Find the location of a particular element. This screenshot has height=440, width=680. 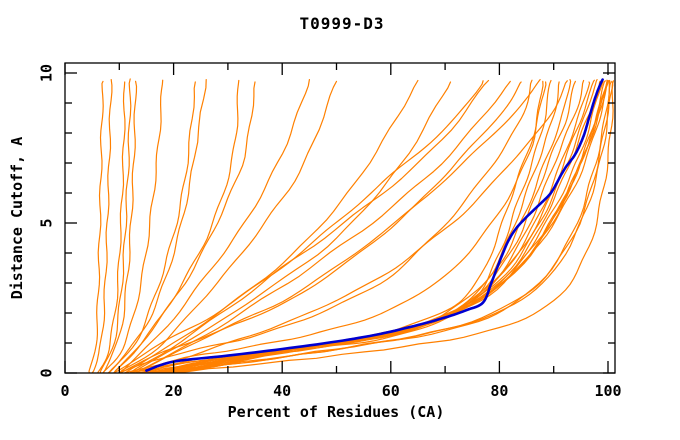

x-tick-label: 40 is located at coordinates (282, 391).